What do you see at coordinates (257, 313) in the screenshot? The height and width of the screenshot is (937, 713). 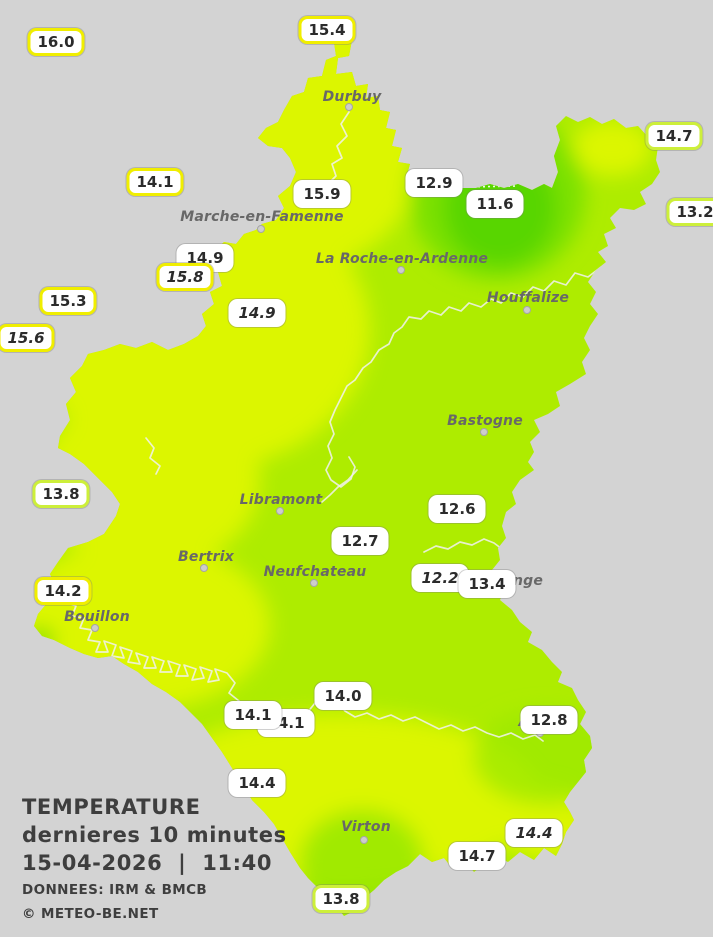 I see `temperature-badge: 14.9` at bounding box center [257, 313].